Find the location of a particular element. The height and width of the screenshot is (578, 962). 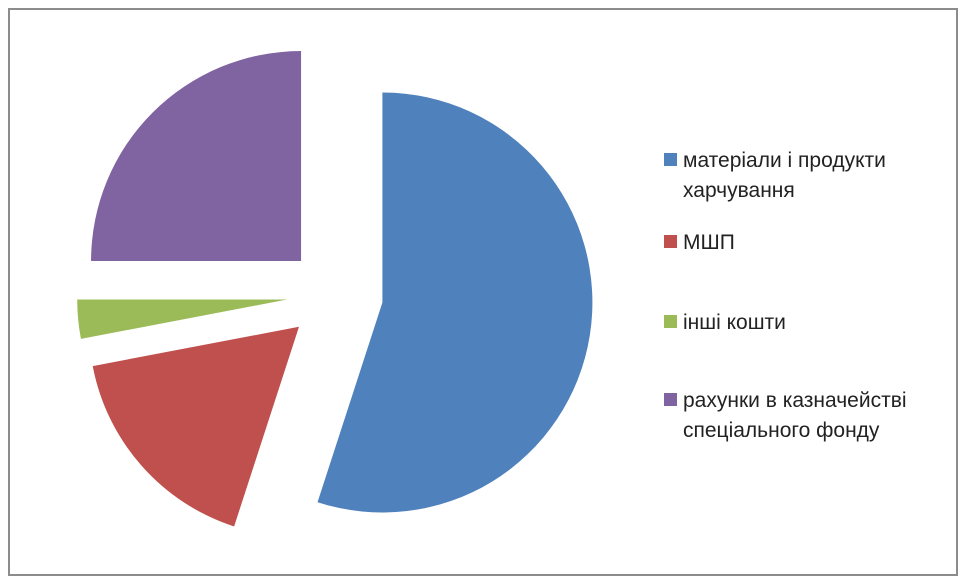

legend-label-materials: матеріали і продукти харчування is located at coordinates (784, 175).